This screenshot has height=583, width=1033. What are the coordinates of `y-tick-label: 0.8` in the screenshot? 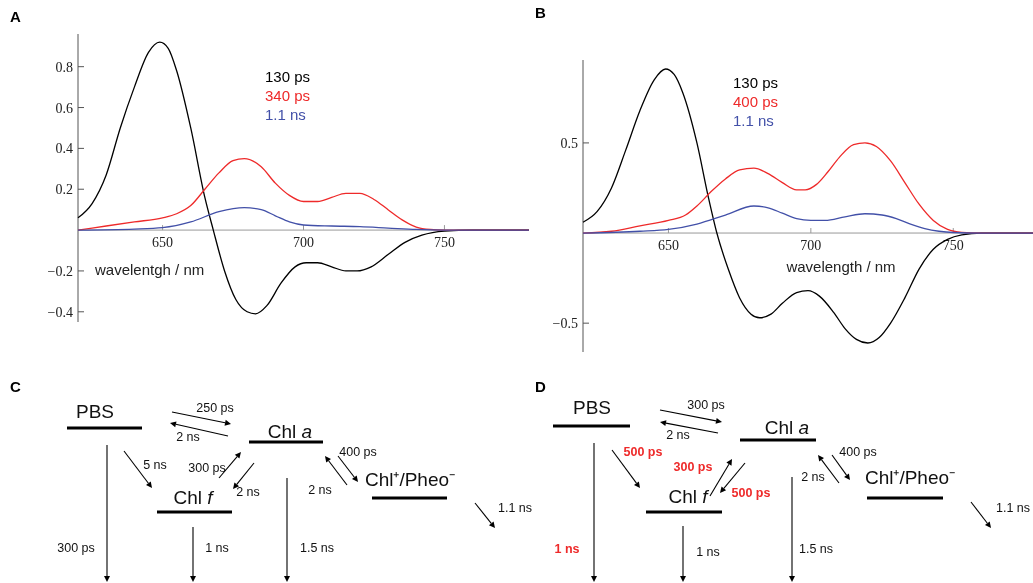 It's located at (64, 67).